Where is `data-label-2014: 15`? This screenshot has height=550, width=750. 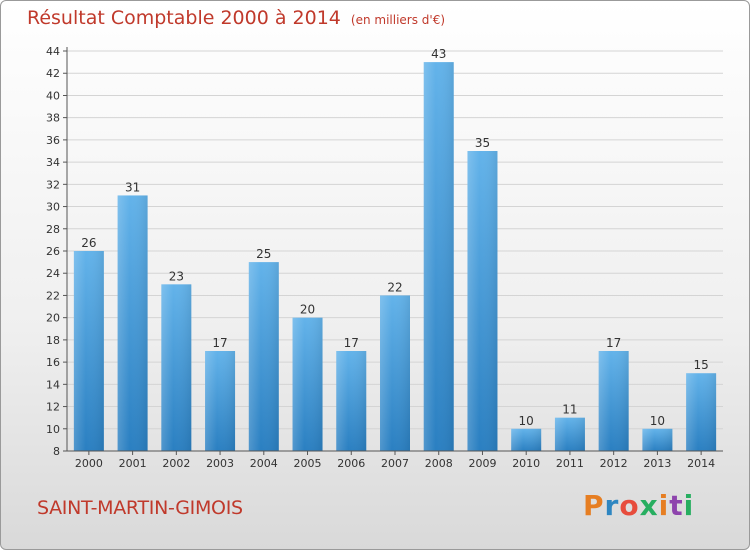 data-label-2014: 15 is located at coordinates (700, 365).